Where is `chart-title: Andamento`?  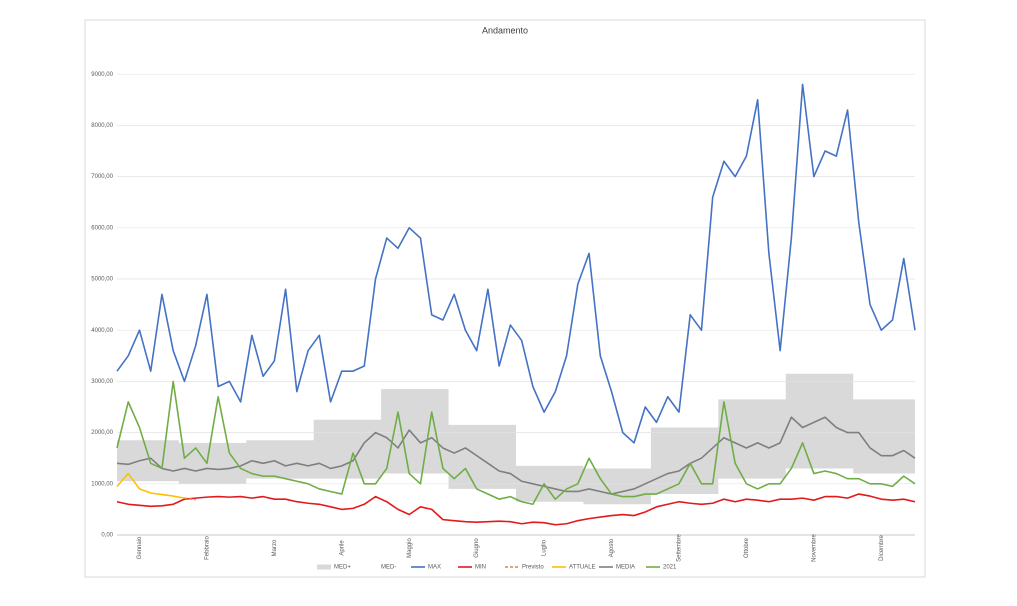
chart-title: Andamento is located at coordinates (505, 30).